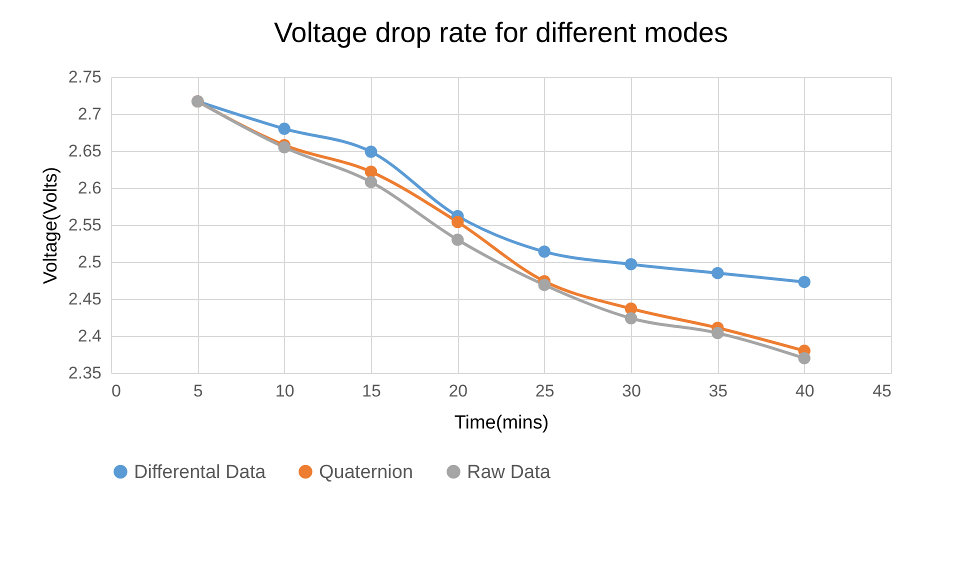 This screenshot has width=958, height=579. Describe the element at coordinates (458, 391) in the screenshot. I see `x-tick-label: 20` at that location.